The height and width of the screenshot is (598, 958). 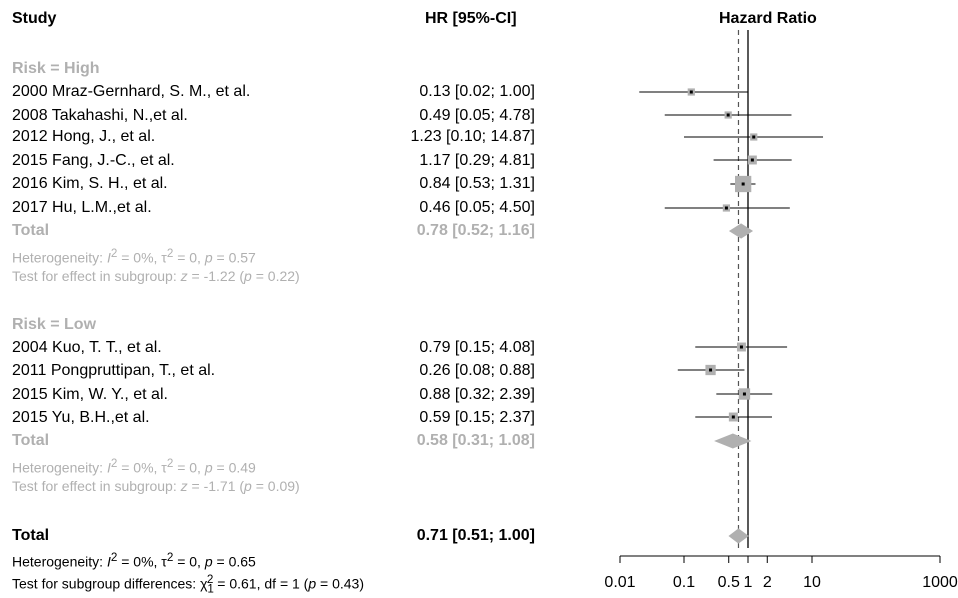 What do you see at coordinates (54, 324) in the screenshot?
I see `subgroup-label-low: Risk = Low` at bounding box center [54, 324].